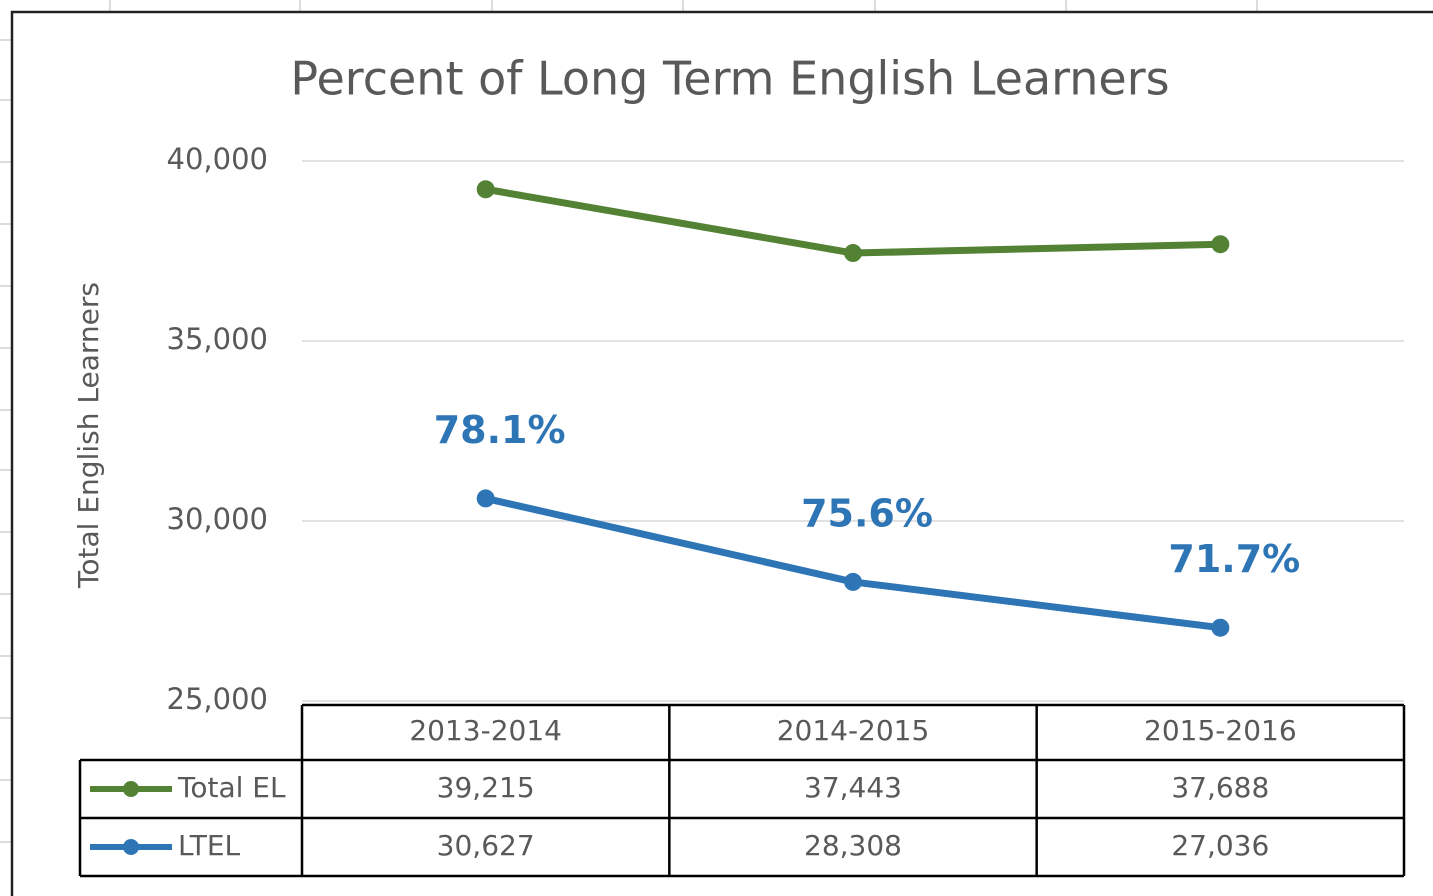 This screenshot has width=1433, height=896. Describe the element at coordinates (209, 845) in the screenshot. I see `legend-label: LTEL` at that location.